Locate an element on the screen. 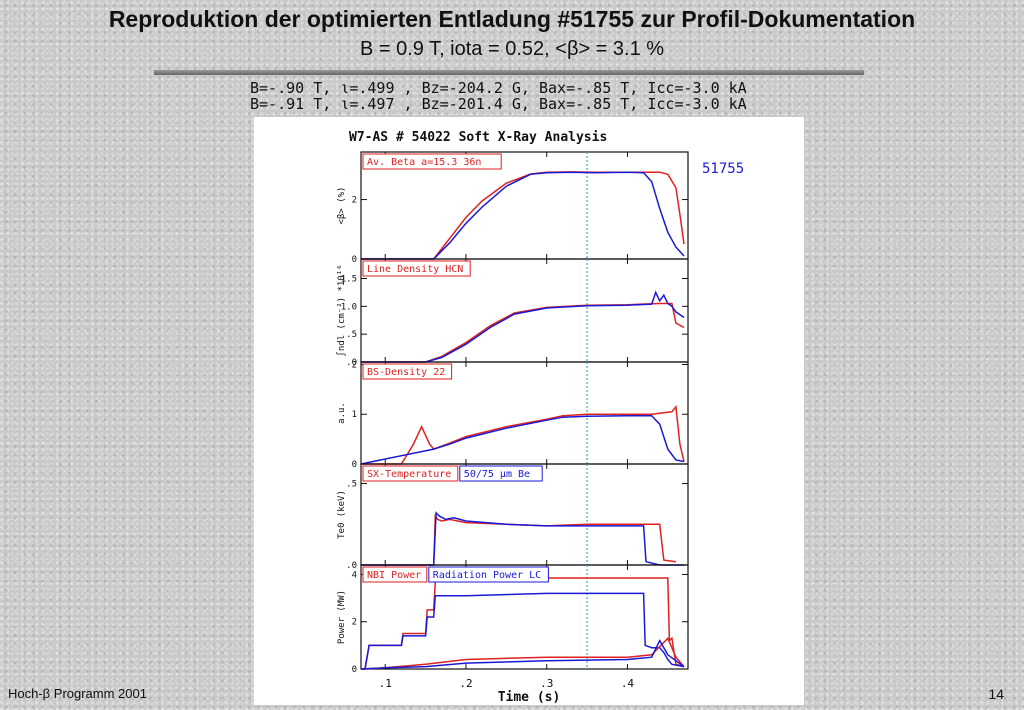 Image resolution: width=1024 pixels, height=710 pixels. chart-title: W7-AS # 54022 Soft X-Ray Analysis is located at coordinates (478, 137).